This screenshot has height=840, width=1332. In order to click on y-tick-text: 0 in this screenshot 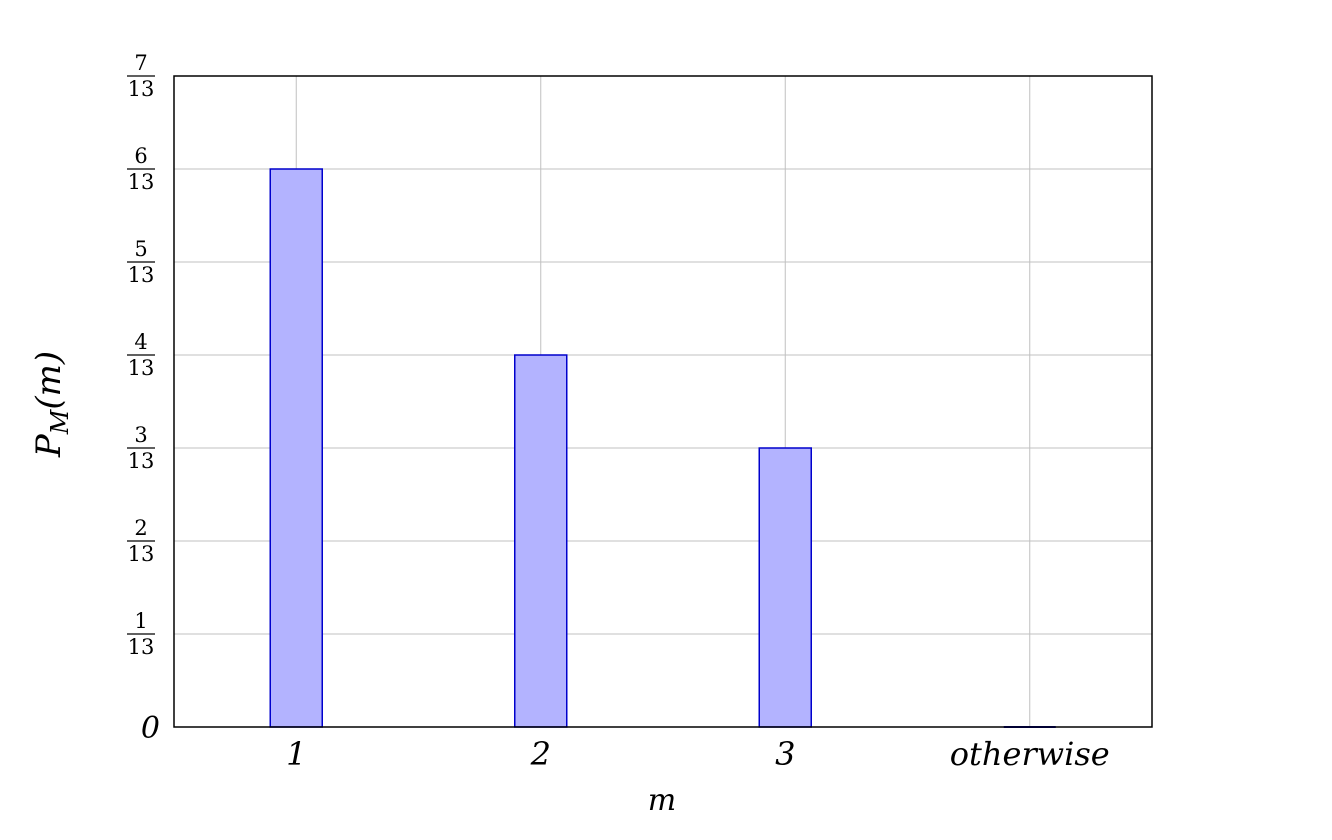, I will do `click(150, 728)`.